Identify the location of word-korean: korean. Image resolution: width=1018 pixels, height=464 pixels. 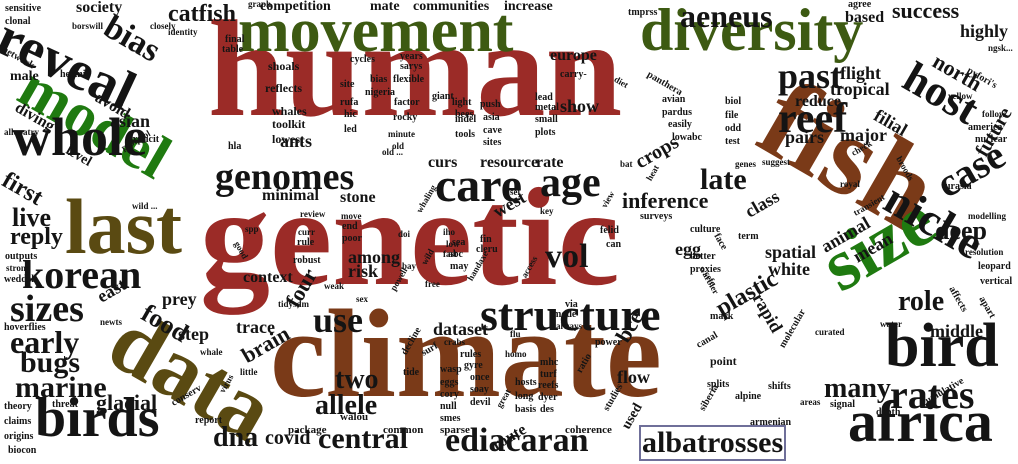
(82, 274).